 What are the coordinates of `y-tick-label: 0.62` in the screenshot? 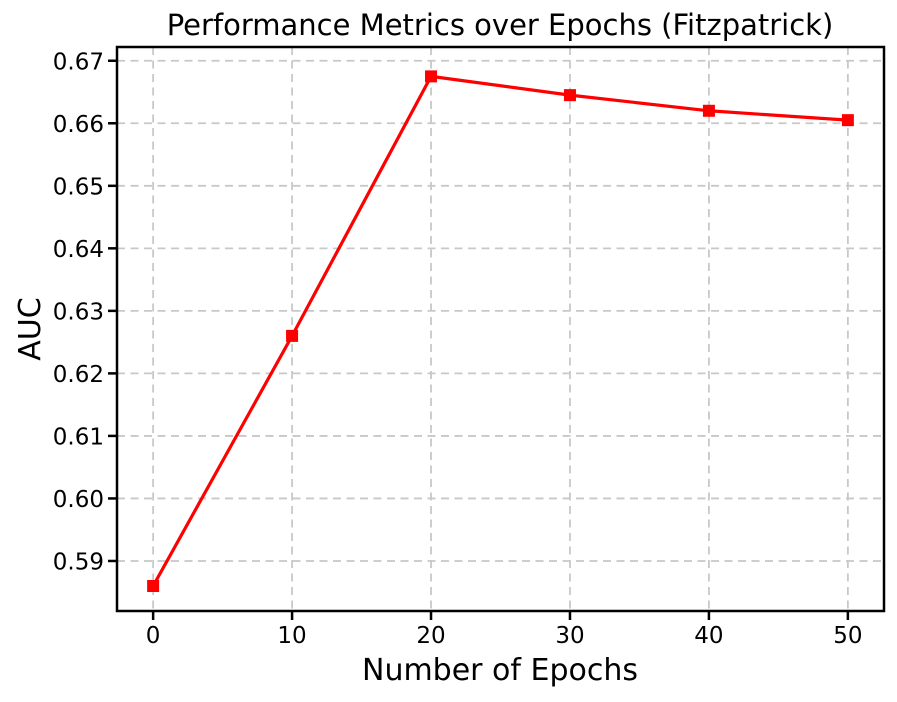 It's located at (78, 375).